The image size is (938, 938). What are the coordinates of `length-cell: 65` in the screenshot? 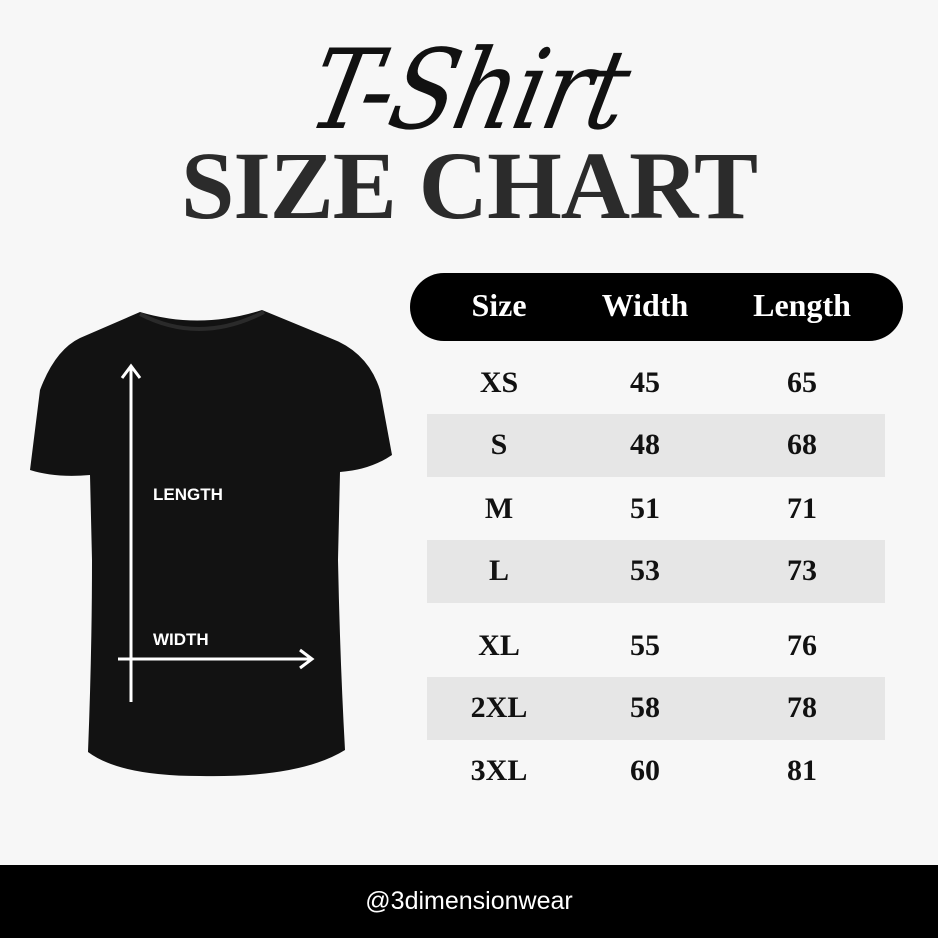 It's located at (802, 382).